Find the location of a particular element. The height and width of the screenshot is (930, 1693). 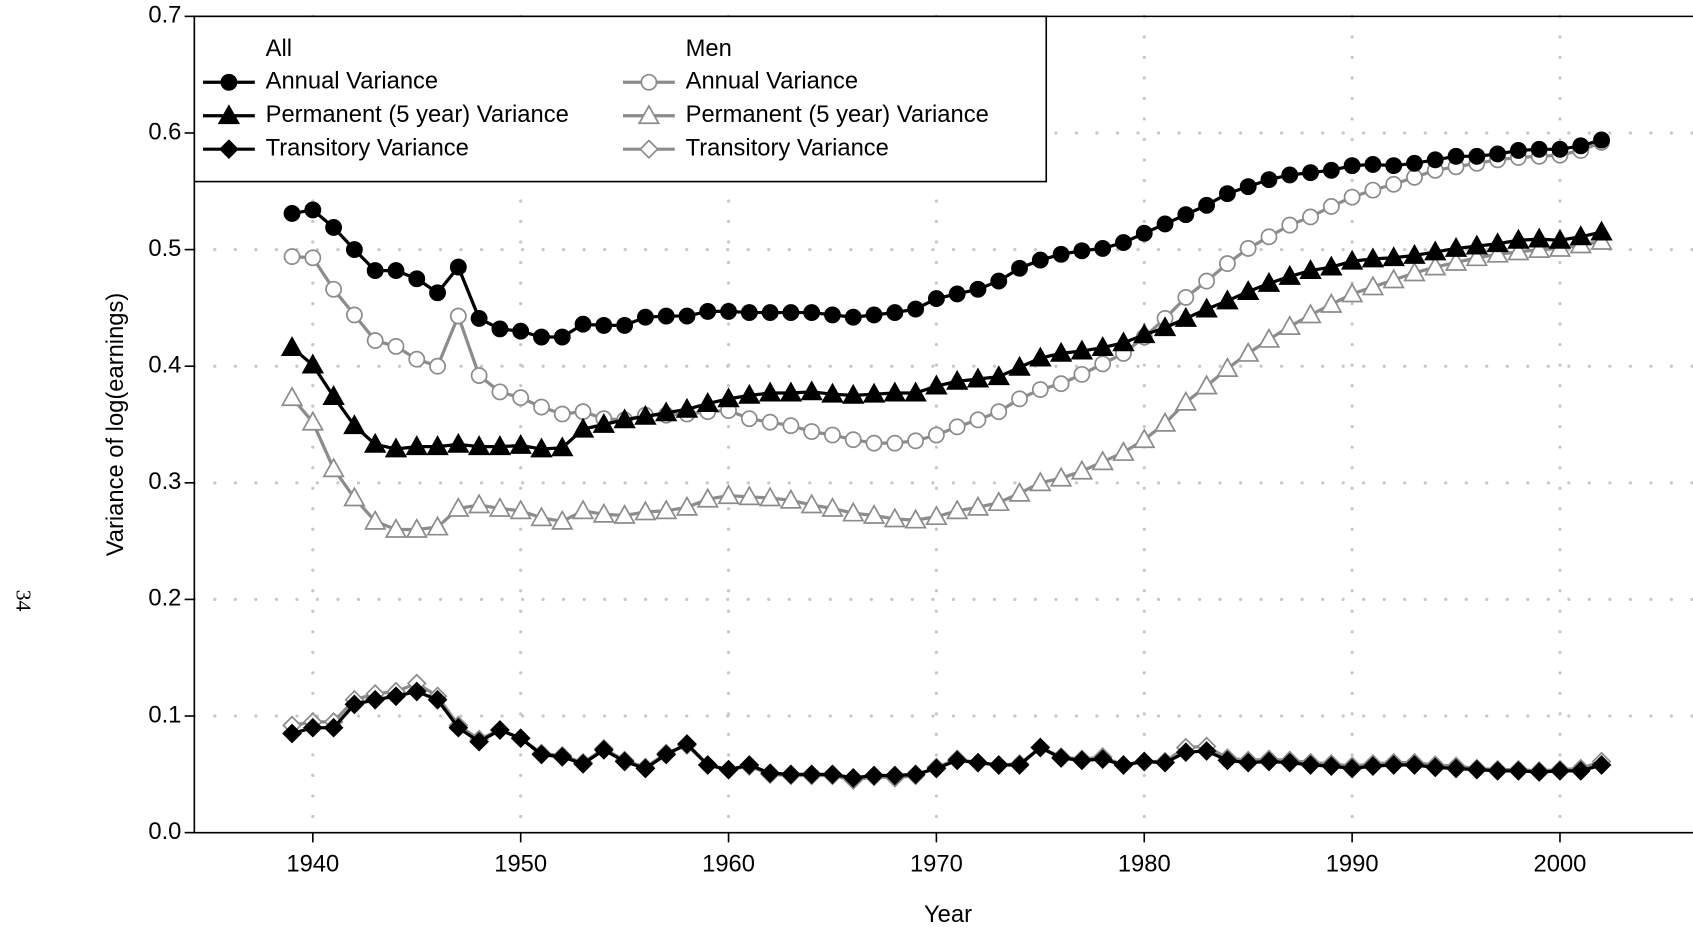

series-line is located at coordinates (946, 734).